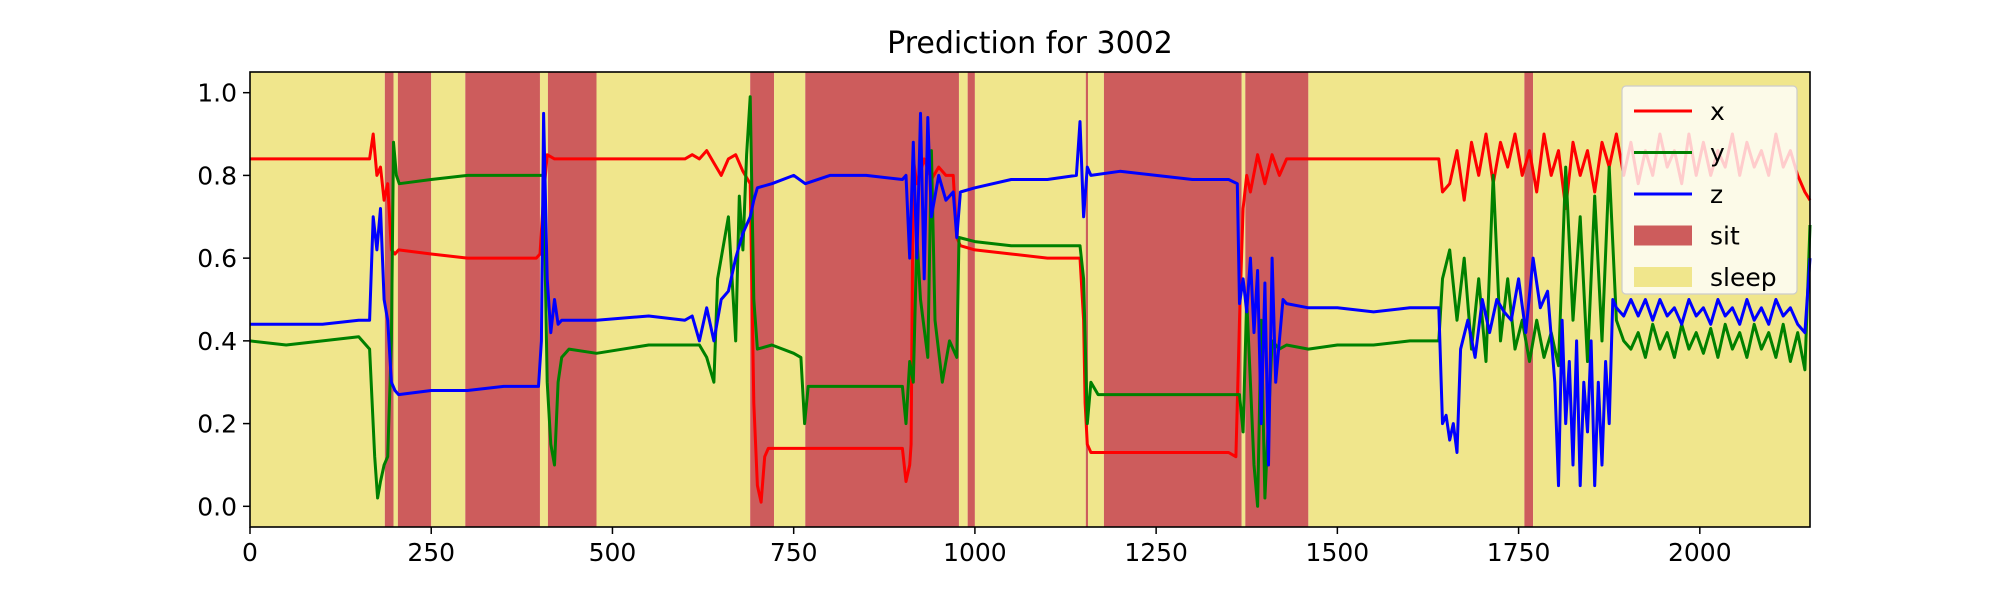  I want to click on legend: xyz sit sleep, so click(1709, 190).